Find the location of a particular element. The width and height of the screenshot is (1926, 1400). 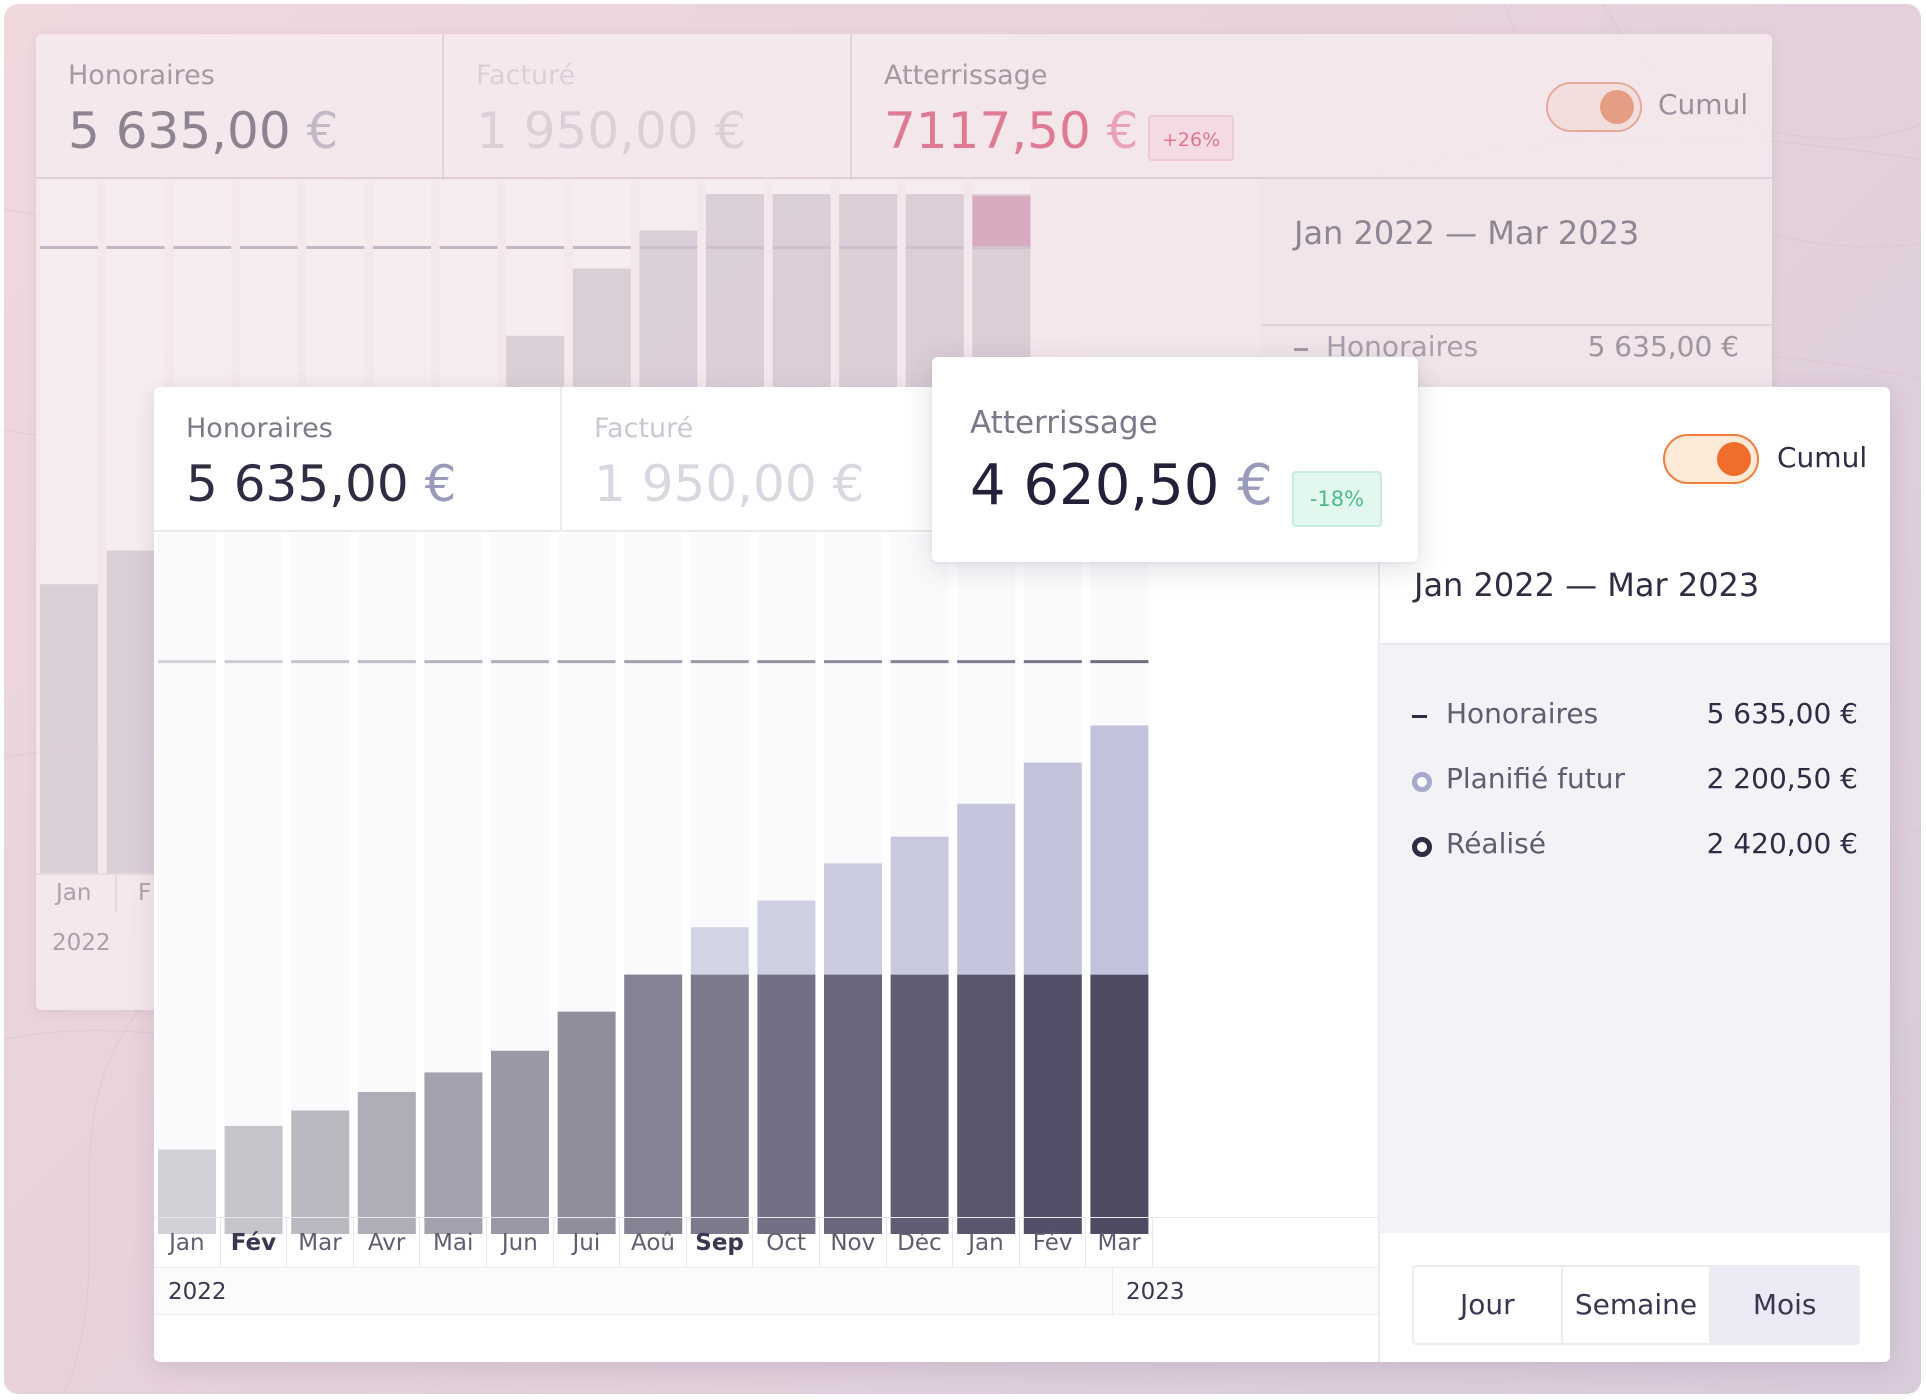

legend-name: Réalisé is located at coordinates (1496, 843).